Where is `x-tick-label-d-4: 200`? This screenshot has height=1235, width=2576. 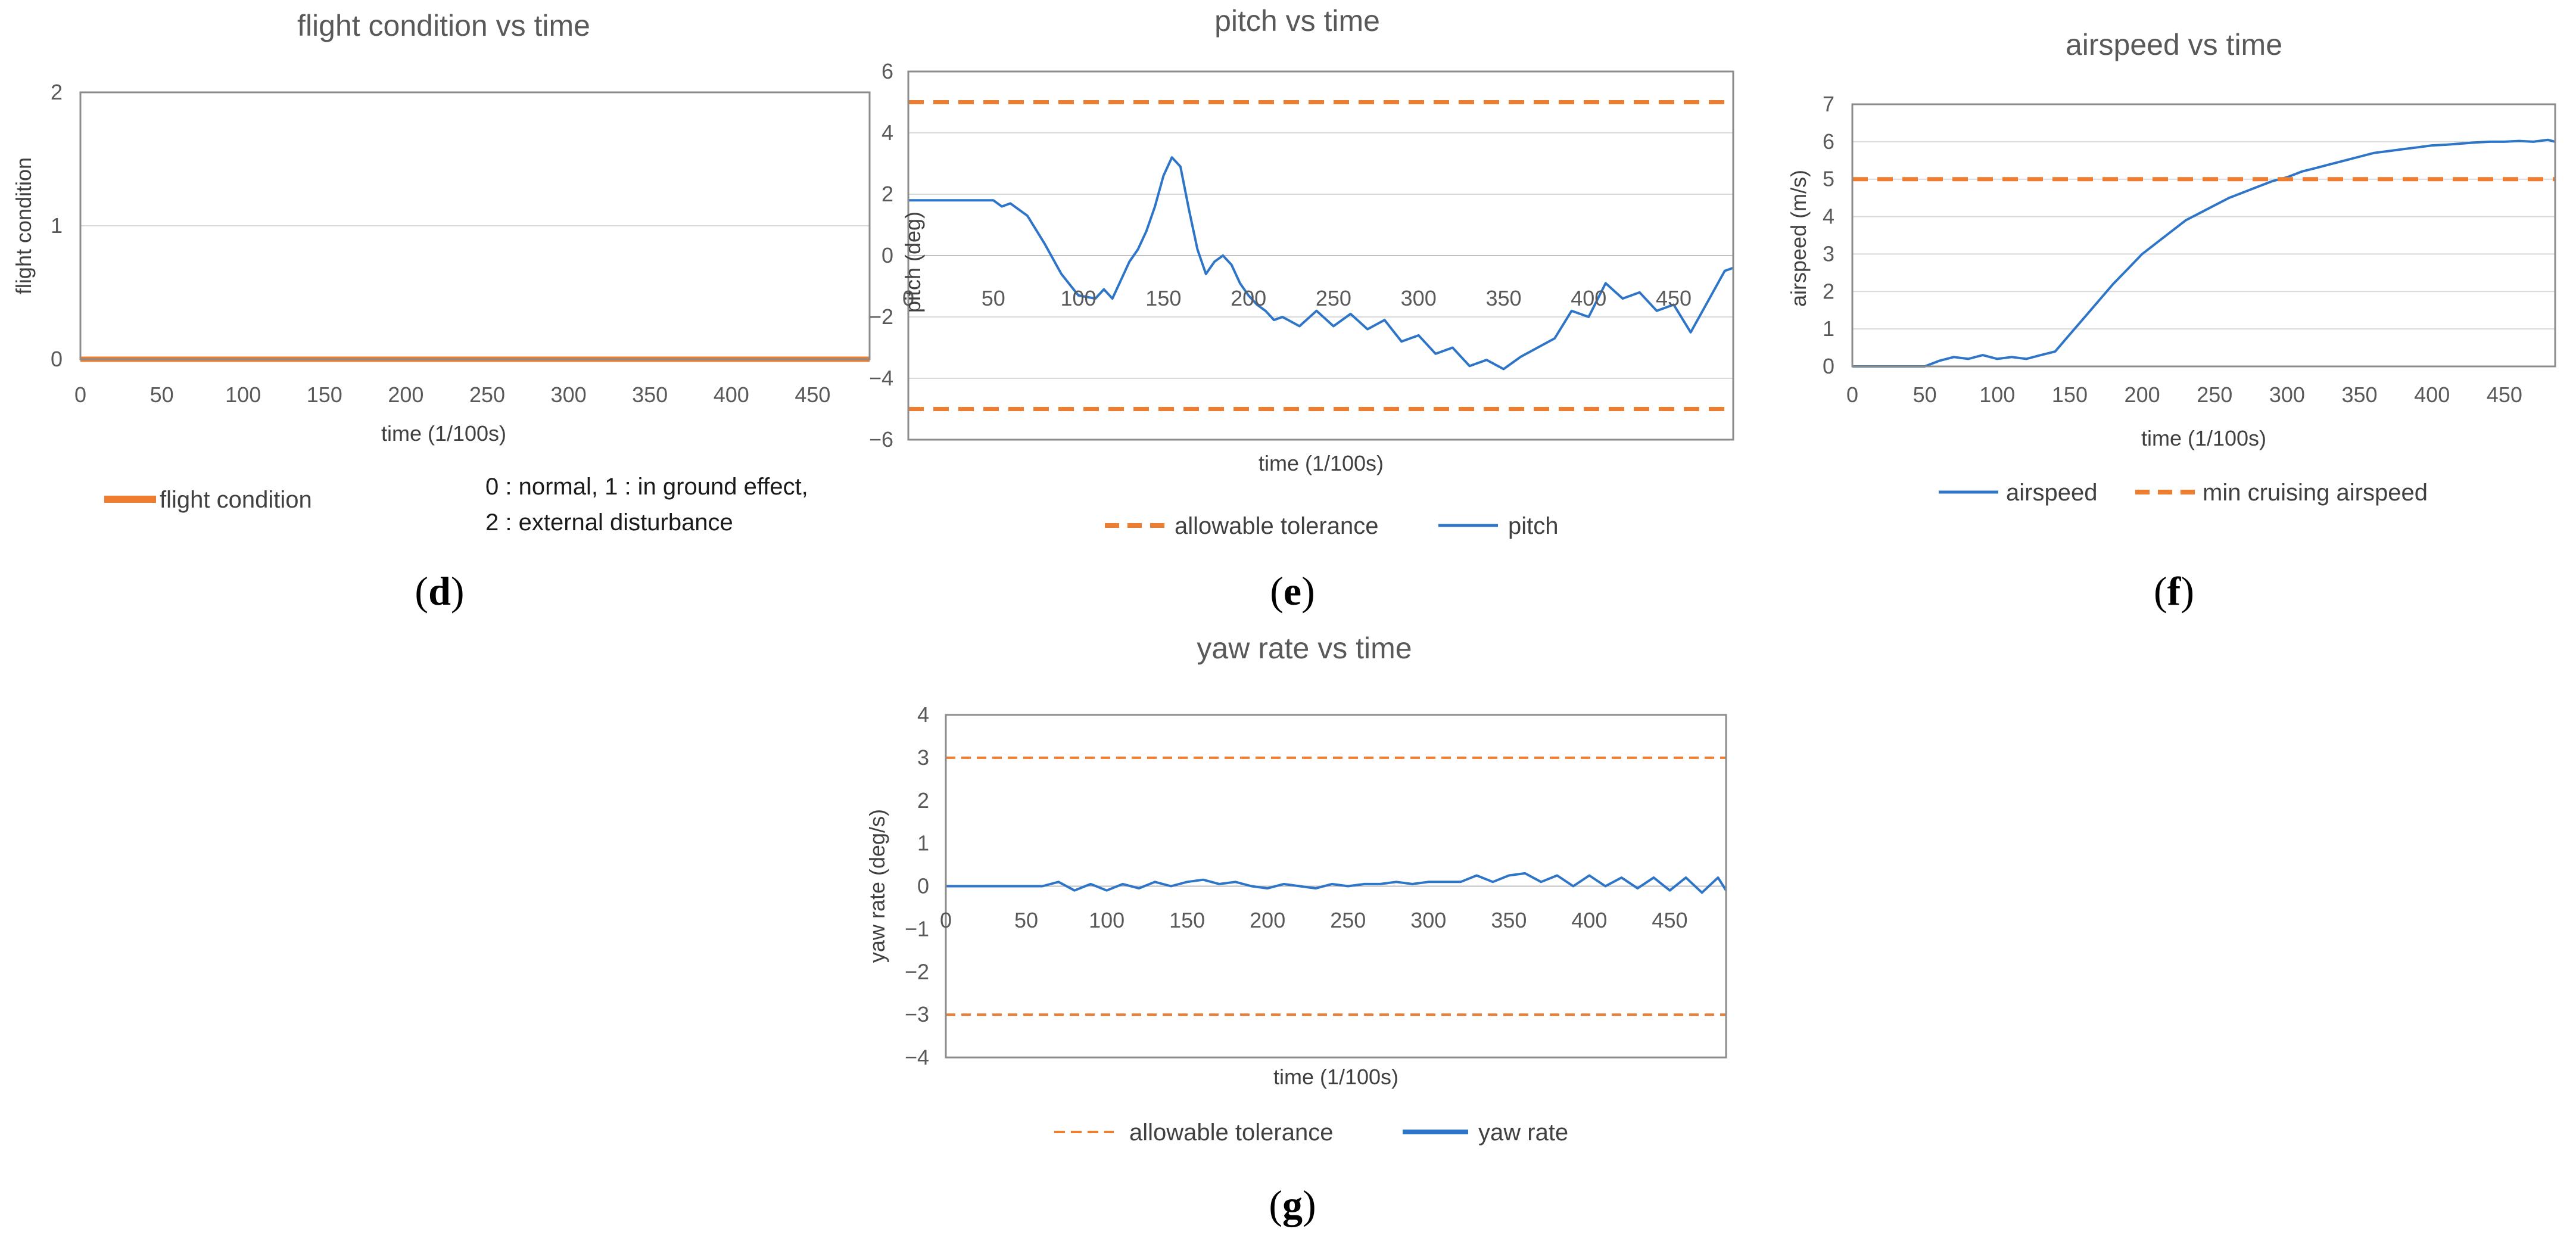 x-tick-label-d-4: 200 is located at coordinates (405, 395).